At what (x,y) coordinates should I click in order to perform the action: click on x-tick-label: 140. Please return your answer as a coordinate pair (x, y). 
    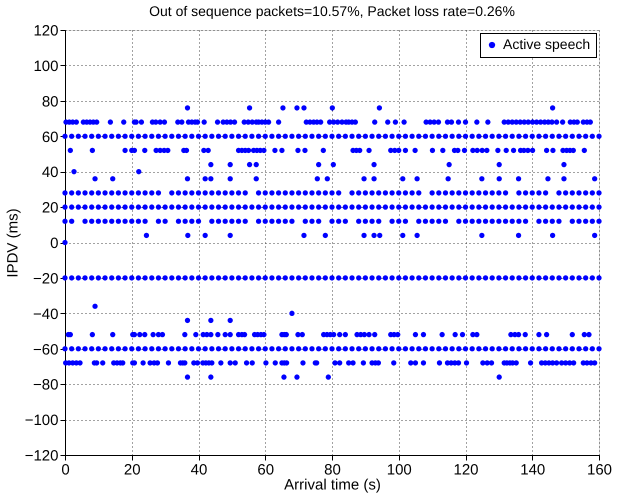
    Looking at the image, I should click on (533, 470).